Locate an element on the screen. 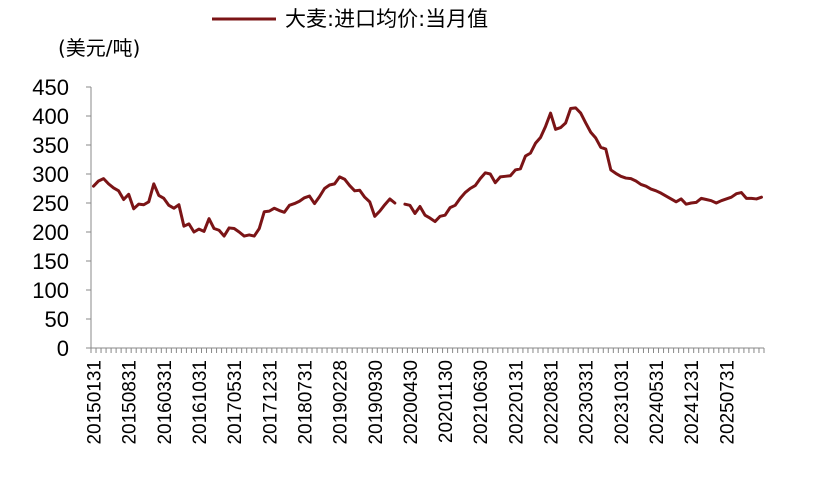 Image resolution: width=813 pixels, height=503 pixels. y-tick-label: 450 is located at coordinates (50, 87).